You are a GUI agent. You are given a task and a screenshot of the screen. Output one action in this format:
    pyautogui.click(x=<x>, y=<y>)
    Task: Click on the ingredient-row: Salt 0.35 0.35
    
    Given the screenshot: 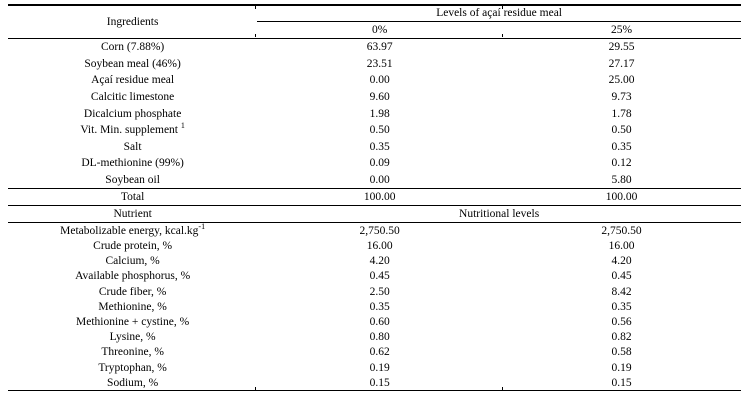 What is the action you would take?
    pyautogui.click(x=374, y=147)
    